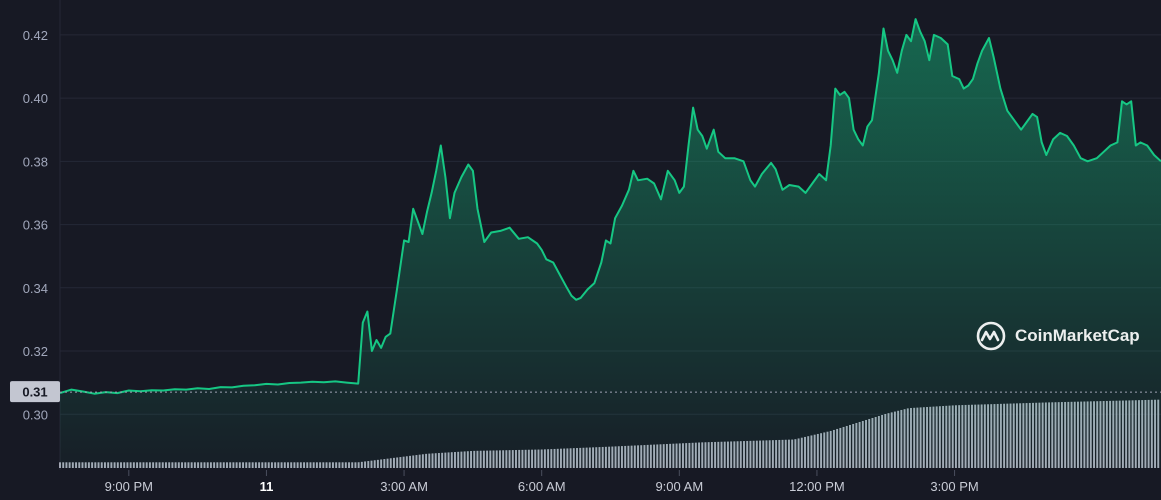 The width and height of the screenshot is (1161, 500). What do you see at coordinates (35, 35) in the screenshot?
I see `y-tick-label: 0.42` at bounding box center [35, 35].